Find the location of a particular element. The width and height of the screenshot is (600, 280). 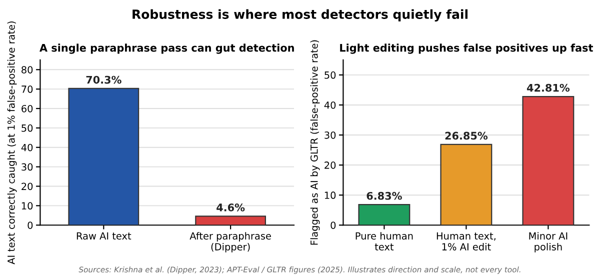

y-tick-label: 80 is located at coordinates (27, 70).